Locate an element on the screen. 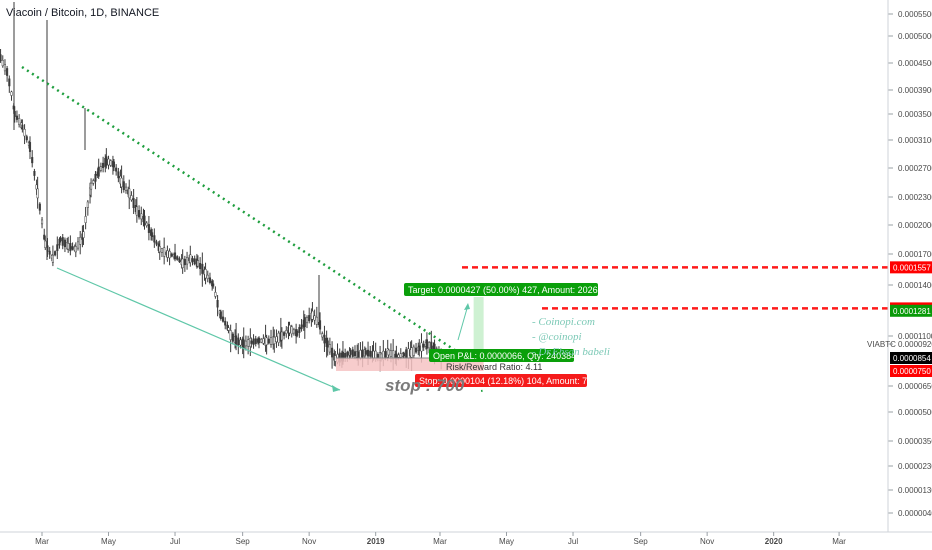 The image size is (932, 550). symbol-label: VIABTC is located at coordinates (881, 344).